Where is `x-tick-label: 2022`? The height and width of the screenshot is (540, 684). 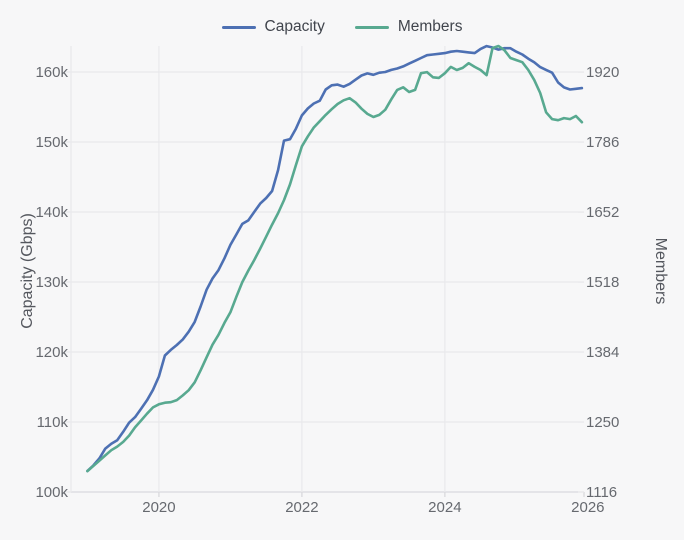
x-tick-label: 2022 is located at coordinates (302, 507).